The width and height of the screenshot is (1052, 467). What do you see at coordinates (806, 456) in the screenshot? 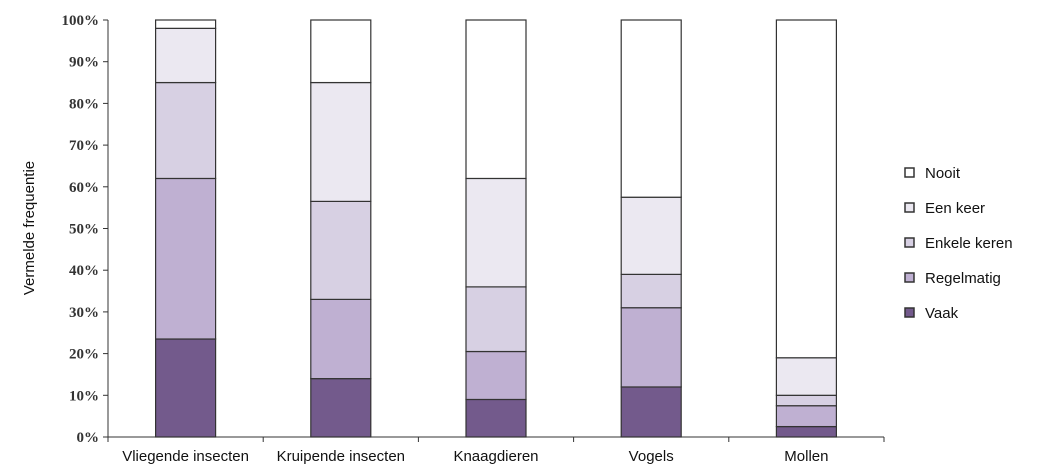
I see `x-category-label: Mollen` at bounding box center [806, 456].